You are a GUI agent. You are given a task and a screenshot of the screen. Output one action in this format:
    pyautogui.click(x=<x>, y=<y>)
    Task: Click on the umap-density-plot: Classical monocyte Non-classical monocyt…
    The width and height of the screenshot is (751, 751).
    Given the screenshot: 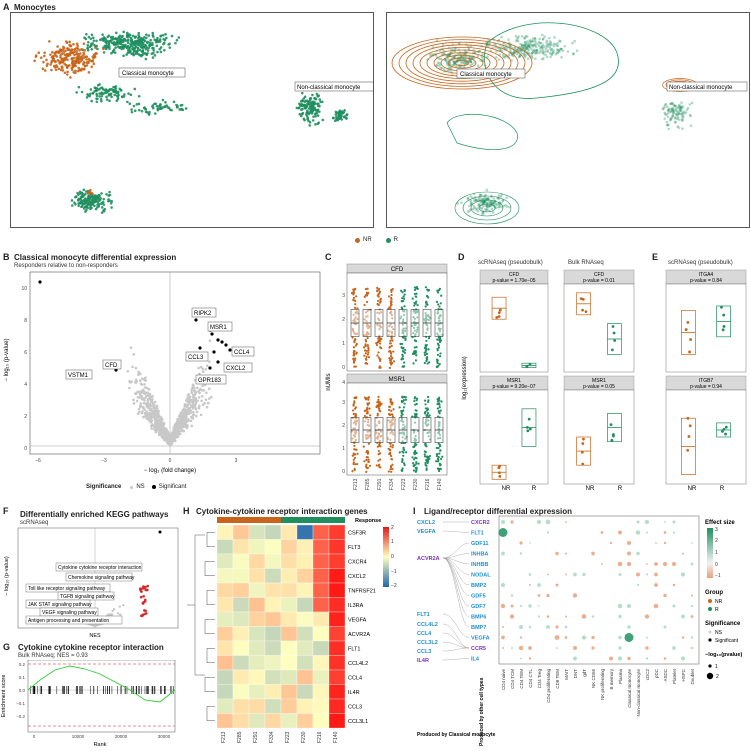 What is the action you would take?
    pyautogui.click(x=568, y=120)
    